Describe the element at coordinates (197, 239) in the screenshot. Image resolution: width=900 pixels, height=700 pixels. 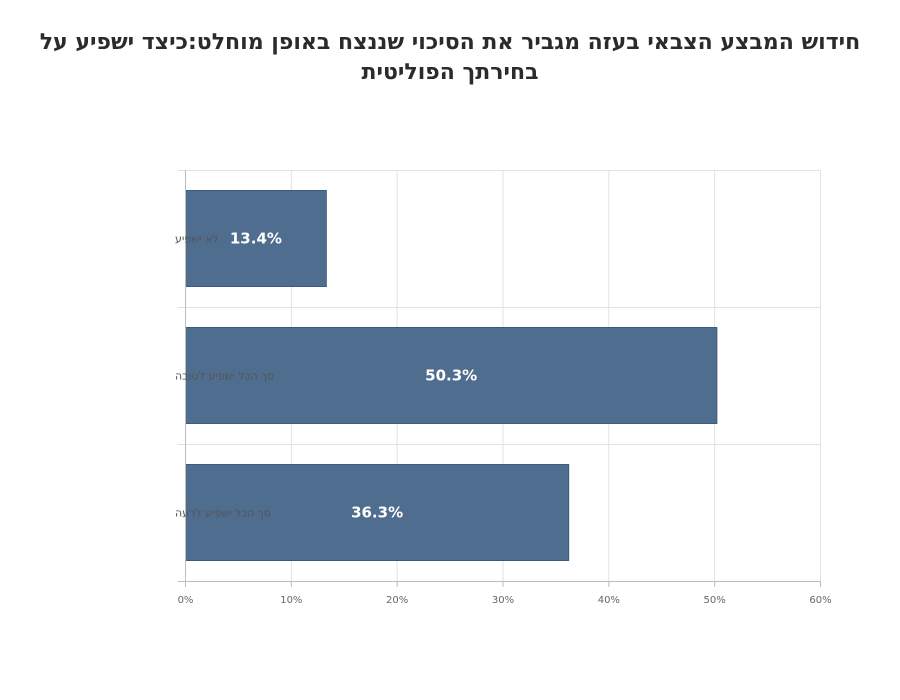
I see `category-label-0: לא ישפיע` at that location.